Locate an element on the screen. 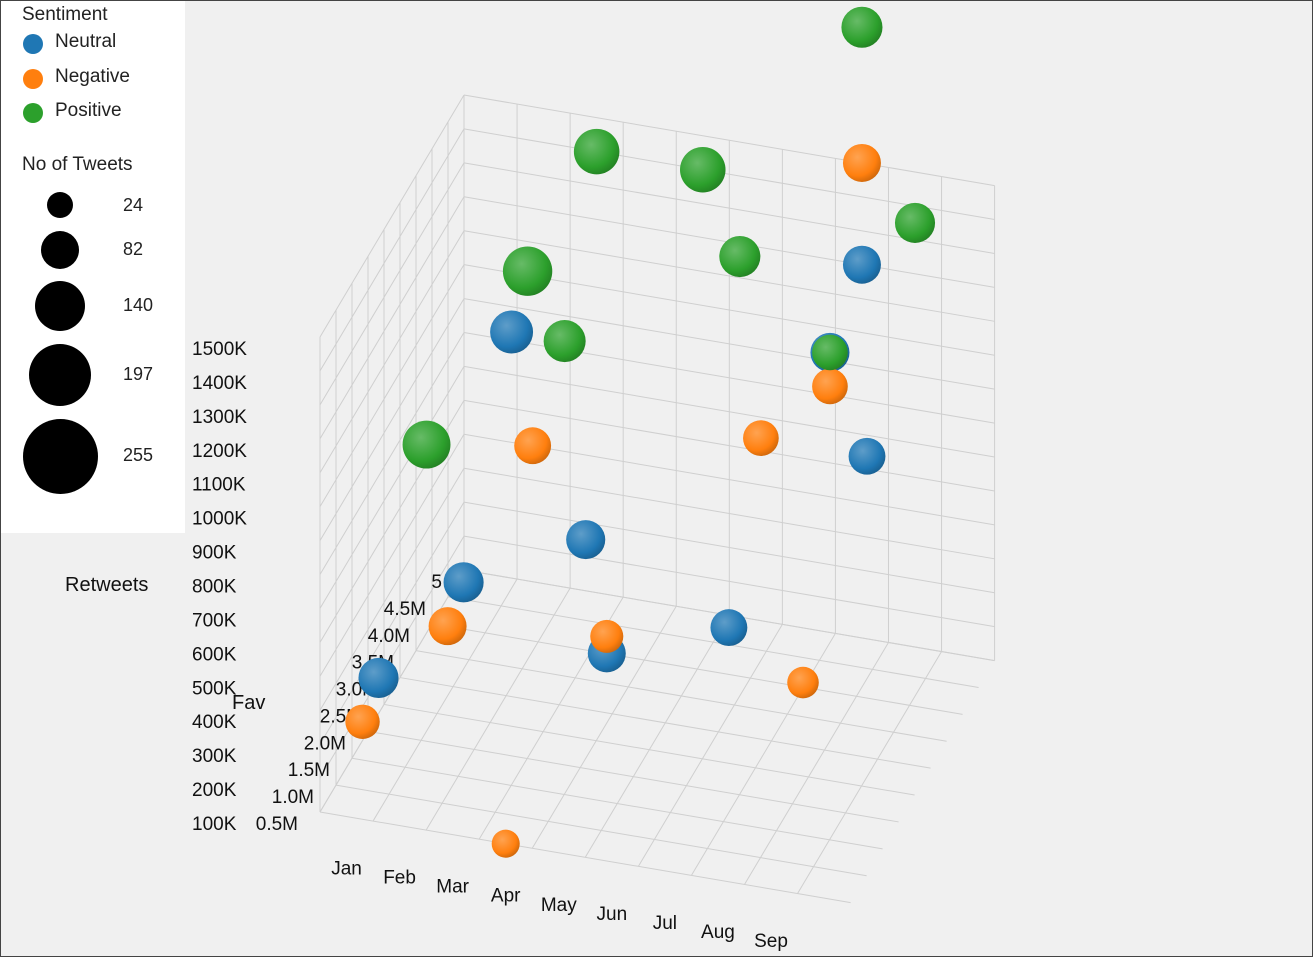 The width and height of the screenshot is (1313, 957). size-label-24: 24 is located at coordinates (133, 205).